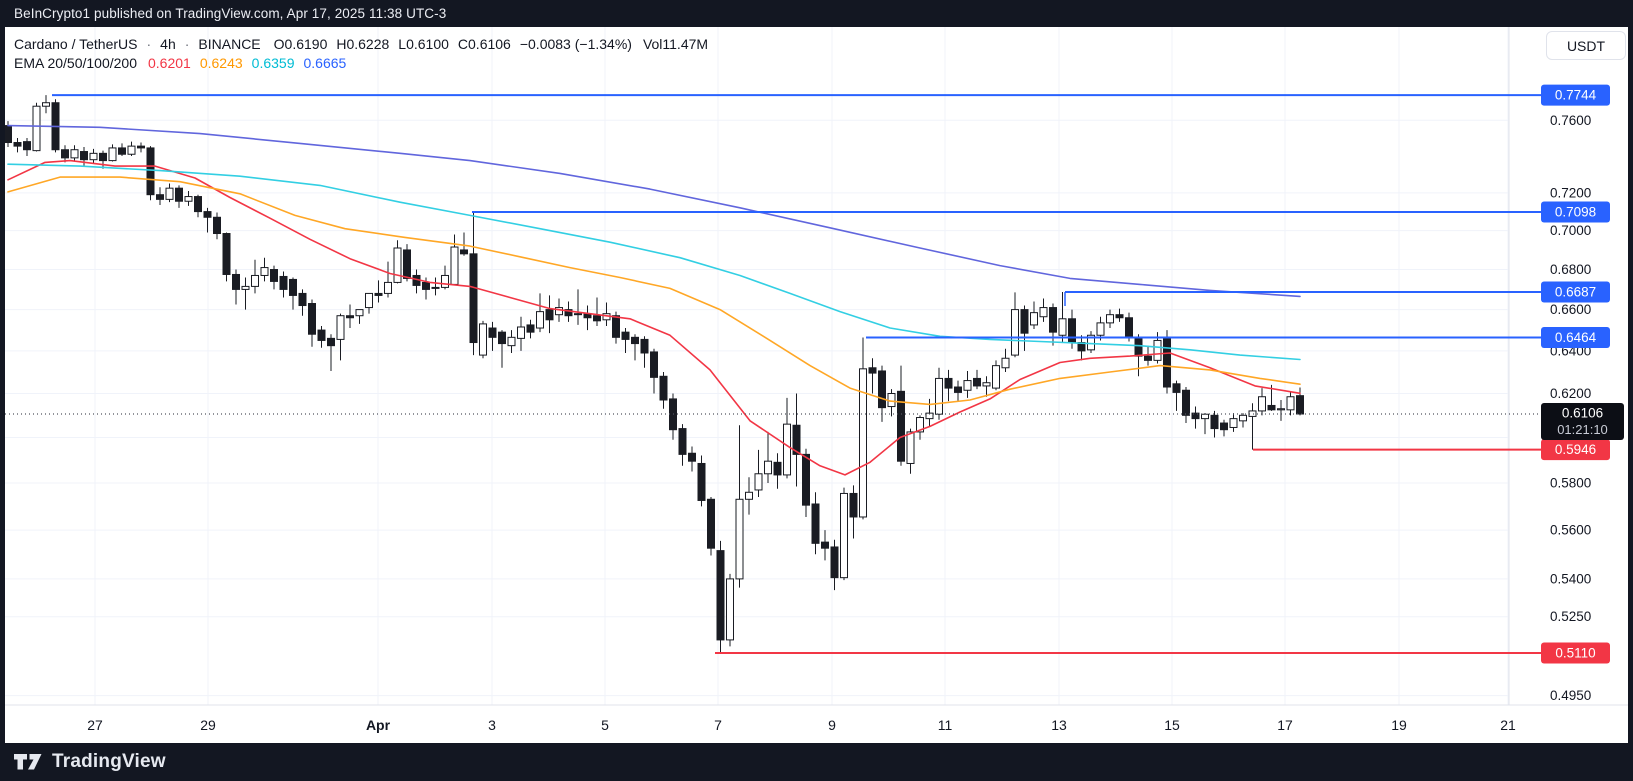 The height and width of the screenshot is (781, 1633). What do you see at coordinates (1570, 230) in the screenshot?
I see `price-tick-label: 0.7000` at bounding box center [1570, 230].